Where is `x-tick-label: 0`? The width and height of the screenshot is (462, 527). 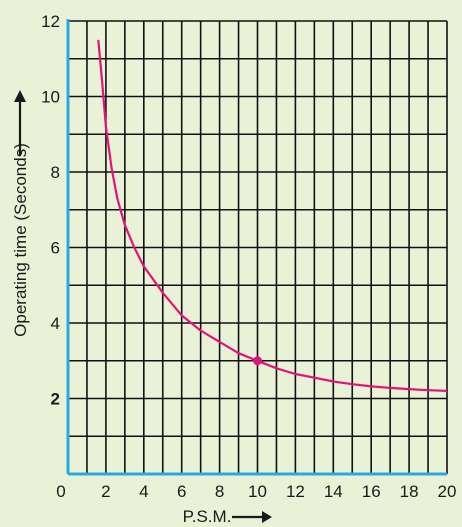 x-tick-label: 0 is located at coordinates (60, 491).